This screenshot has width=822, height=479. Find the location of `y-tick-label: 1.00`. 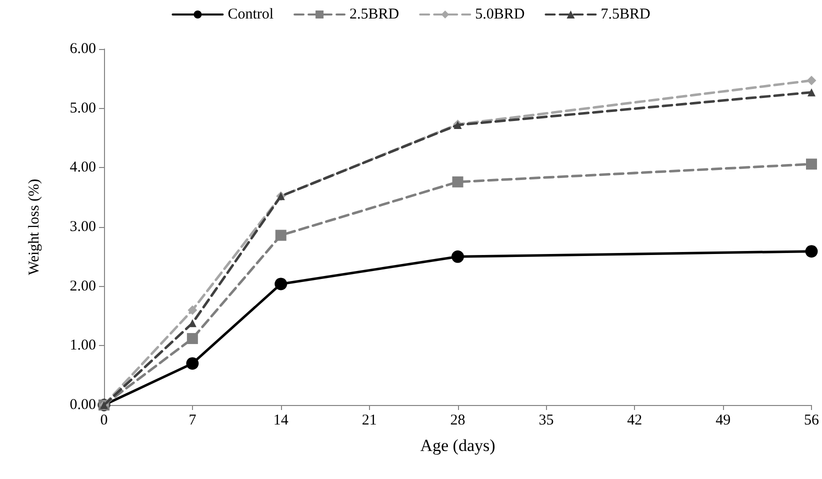

y-tick-label: 1.00 is located at coordinates (83, 346).